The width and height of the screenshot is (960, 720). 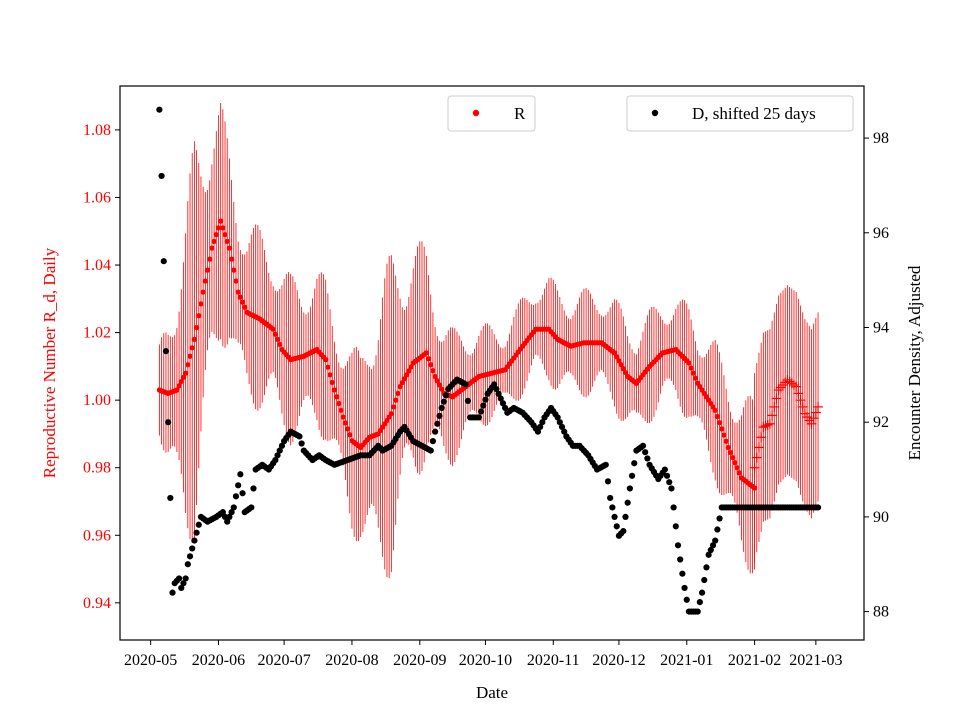 I want to click on x-tick-label: 2020-07, so click(x=283, y=660).